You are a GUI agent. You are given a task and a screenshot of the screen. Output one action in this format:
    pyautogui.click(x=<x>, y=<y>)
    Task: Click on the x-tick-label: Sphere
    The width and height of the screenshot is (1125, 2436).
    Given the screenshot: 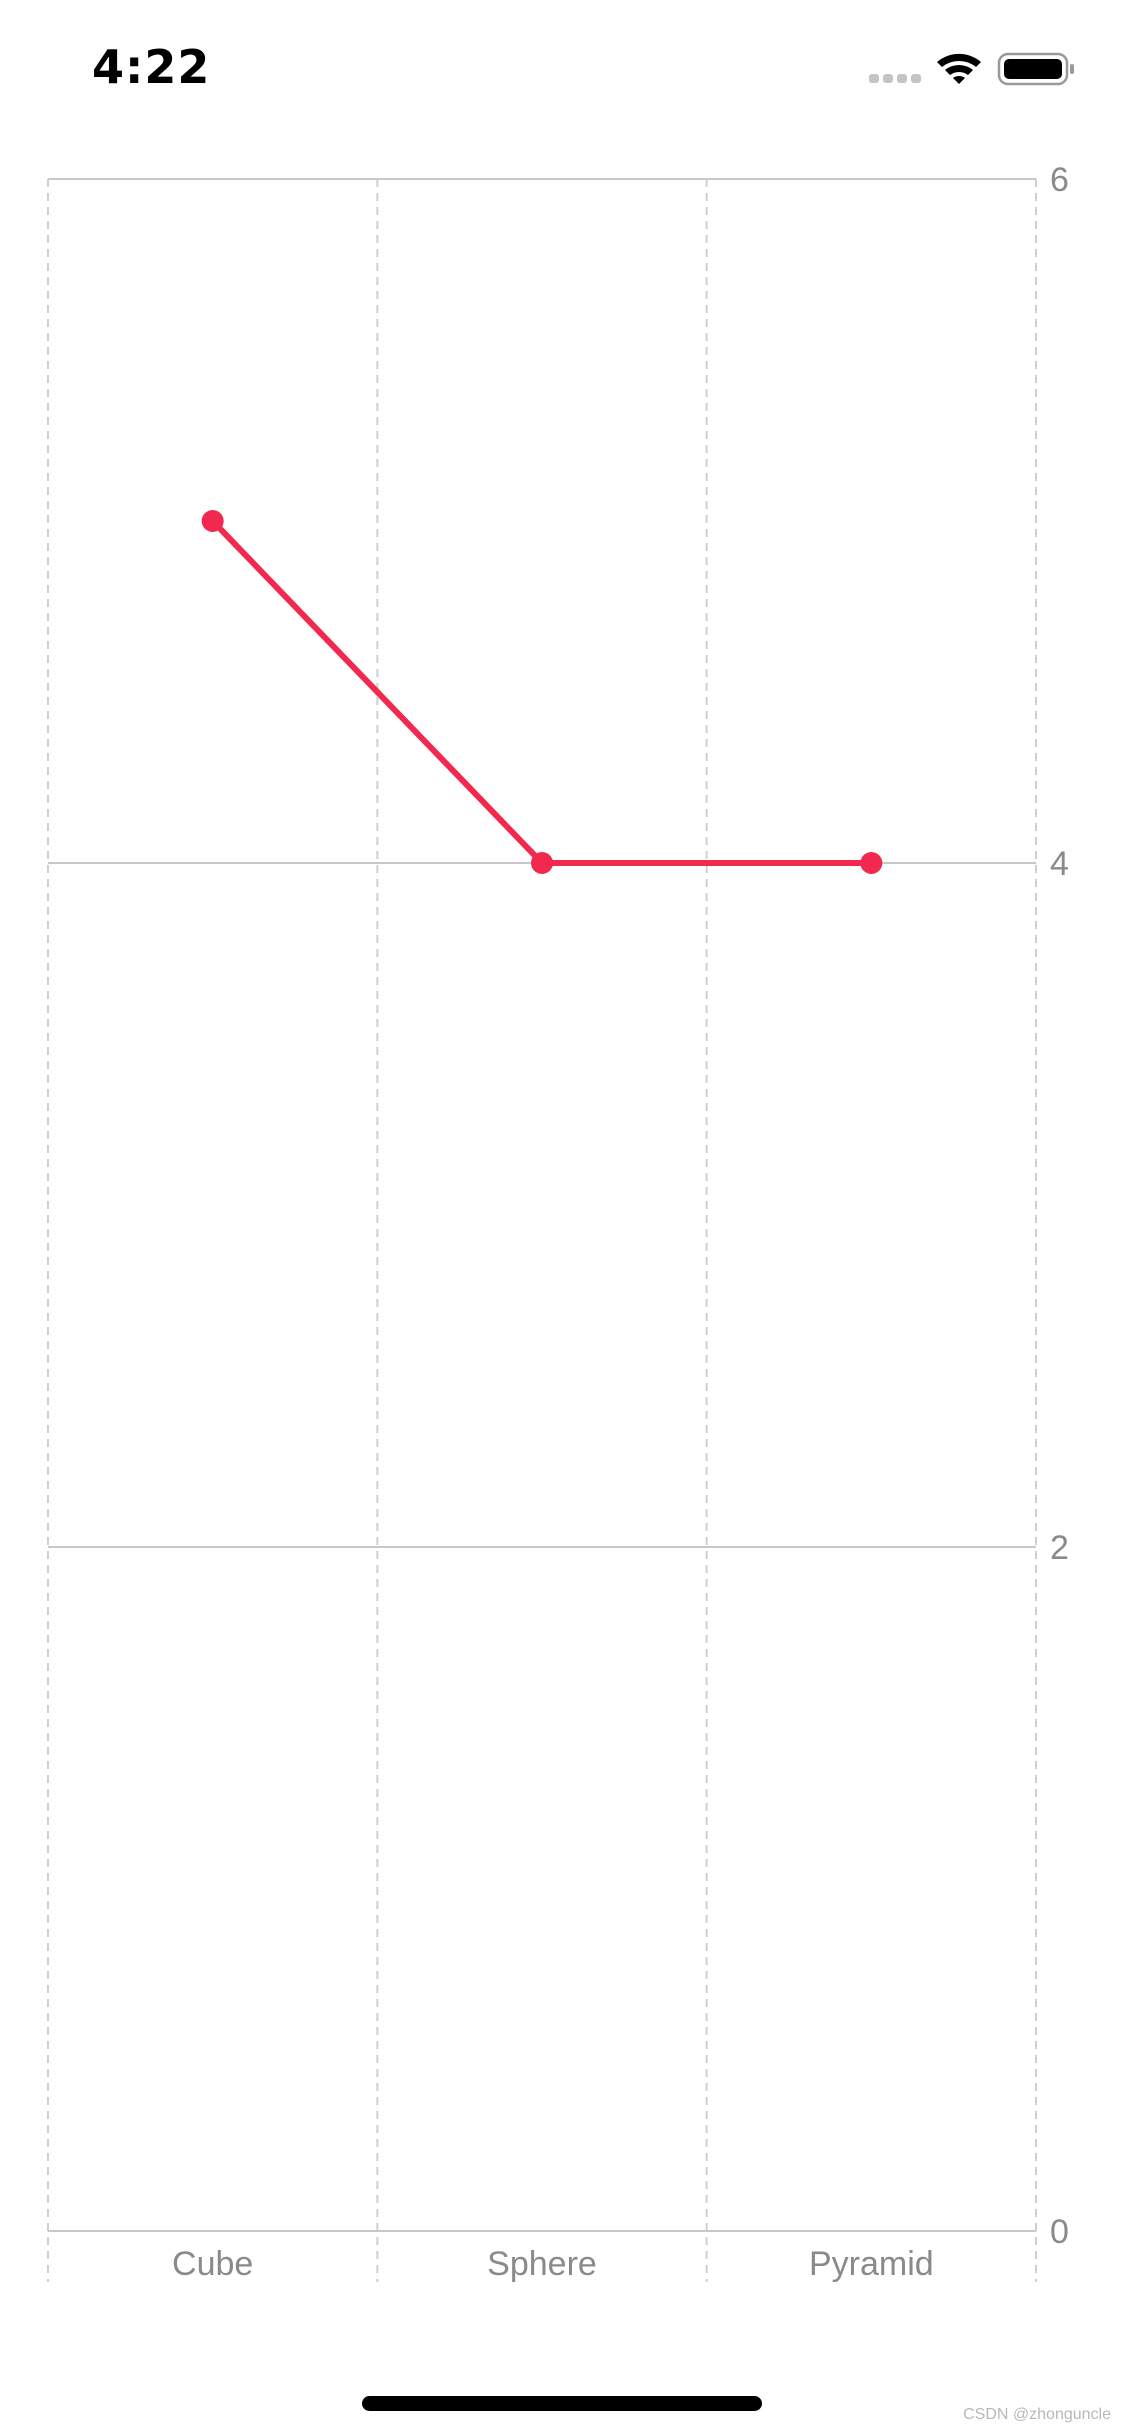 What is the action you would take?
    pyautogui.click(x=542, y=2264)
    